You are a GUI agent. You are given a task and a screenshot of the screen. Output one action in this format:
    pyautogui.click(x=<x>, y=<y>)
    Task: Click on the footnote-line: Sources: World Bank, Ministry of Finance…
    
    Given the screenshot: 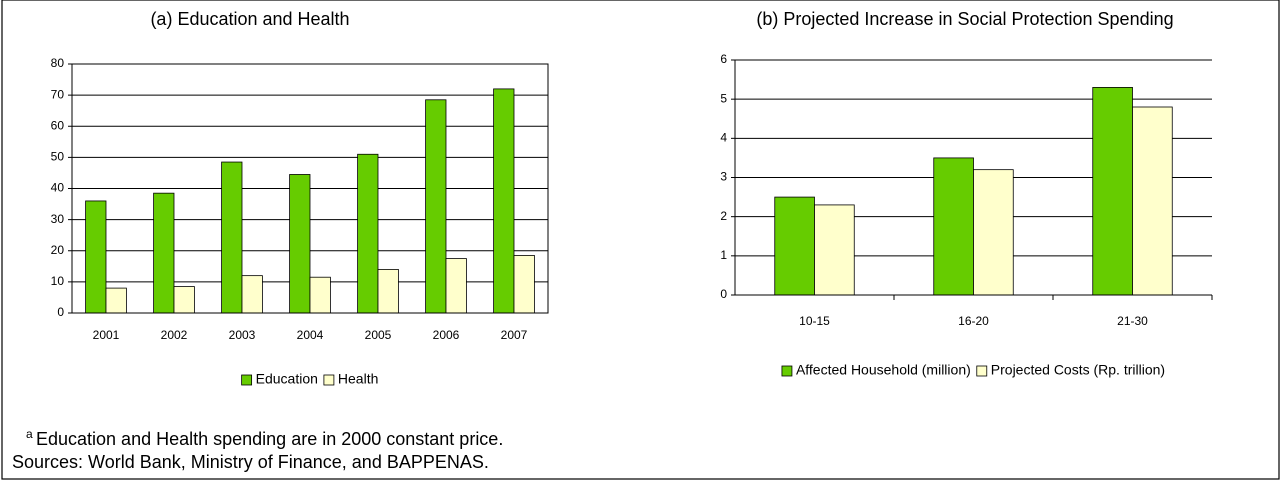 What is the action you would take?
    pyautogui.click(x=250, y=462)
    